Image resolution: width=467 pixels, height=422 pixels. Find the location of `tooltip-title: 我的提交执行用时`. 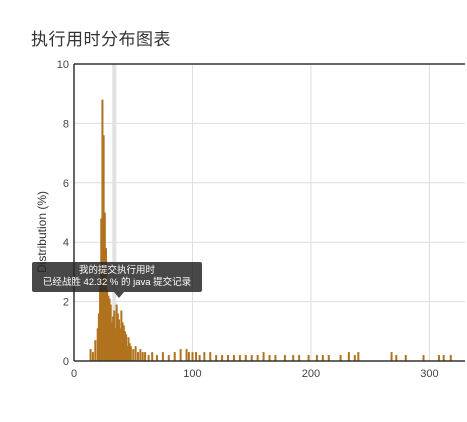

tooltip-title: 我的提交执行用时 is located at coordinates (116, 270).